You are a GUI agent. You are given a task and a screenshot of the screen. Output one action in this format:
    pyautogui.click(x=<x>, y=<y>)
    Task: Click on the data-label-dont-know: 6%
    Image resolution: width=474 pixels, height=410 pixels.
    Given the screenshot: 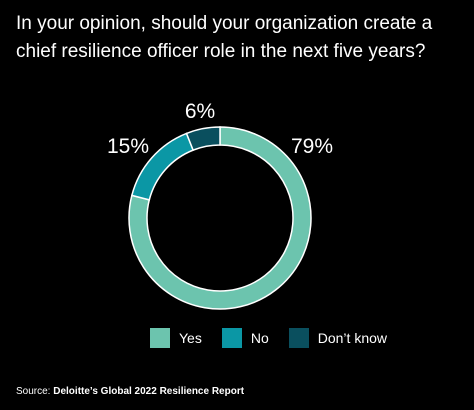 What is the action you would take?
    pyautogui.click(x=200, y=111)
    